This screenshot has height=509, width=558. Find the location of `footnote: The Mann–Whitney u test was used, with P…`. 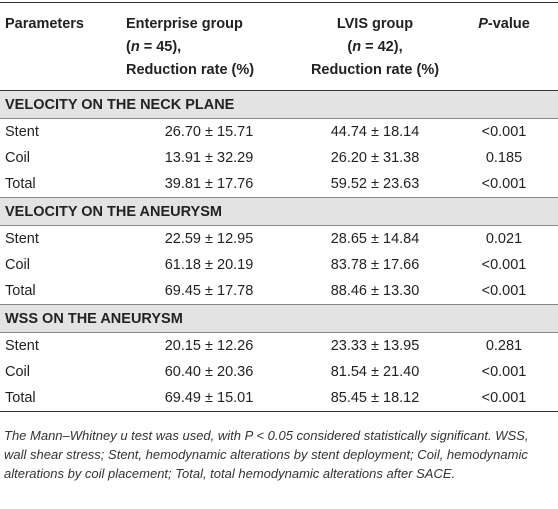

footnote: The Mann–Whitney u test was used, with P… is located at coordinates (266, 454).